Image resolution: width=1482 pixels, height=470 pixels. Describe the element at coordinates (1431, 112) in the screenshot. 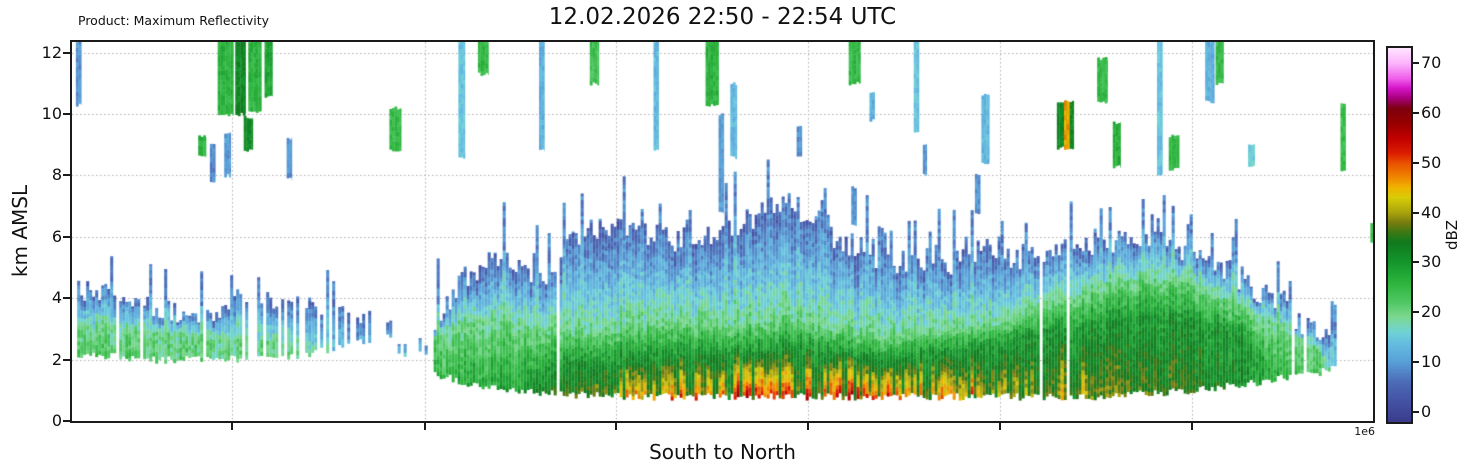

I see `colorbar-tick-label: 60` at that location.